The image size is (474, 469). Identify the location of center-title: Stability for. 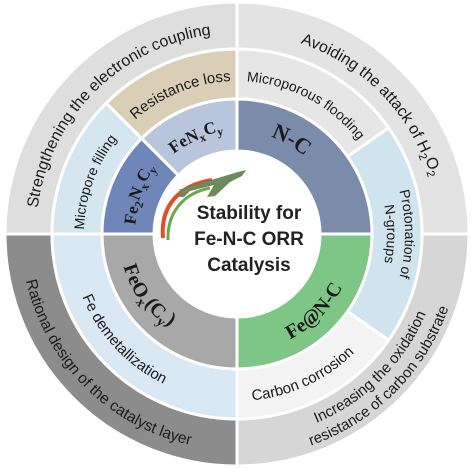
(249, 213).